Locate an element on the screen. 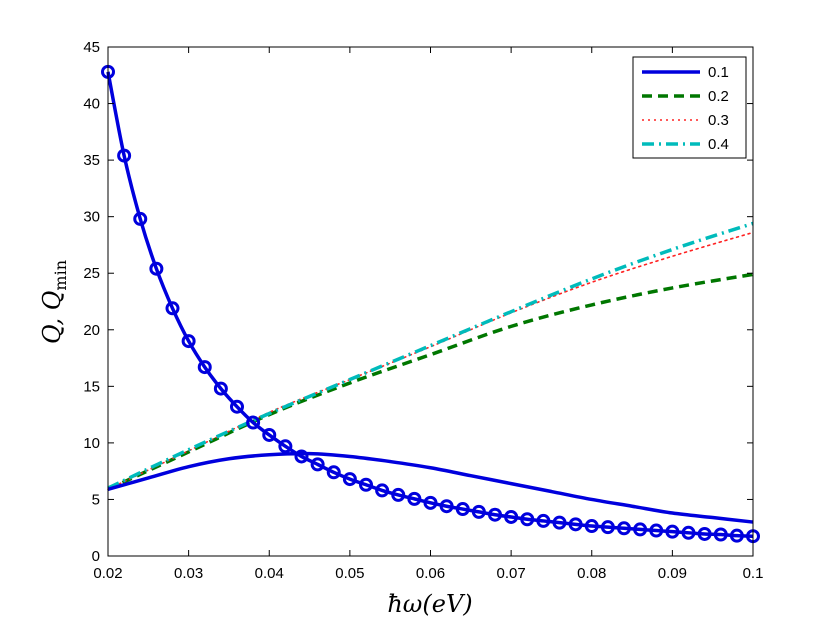 Image resolution: width=830 pixels, height=629 pixels. x-tick-label: 0.1 is located at coordinates (753, 573).